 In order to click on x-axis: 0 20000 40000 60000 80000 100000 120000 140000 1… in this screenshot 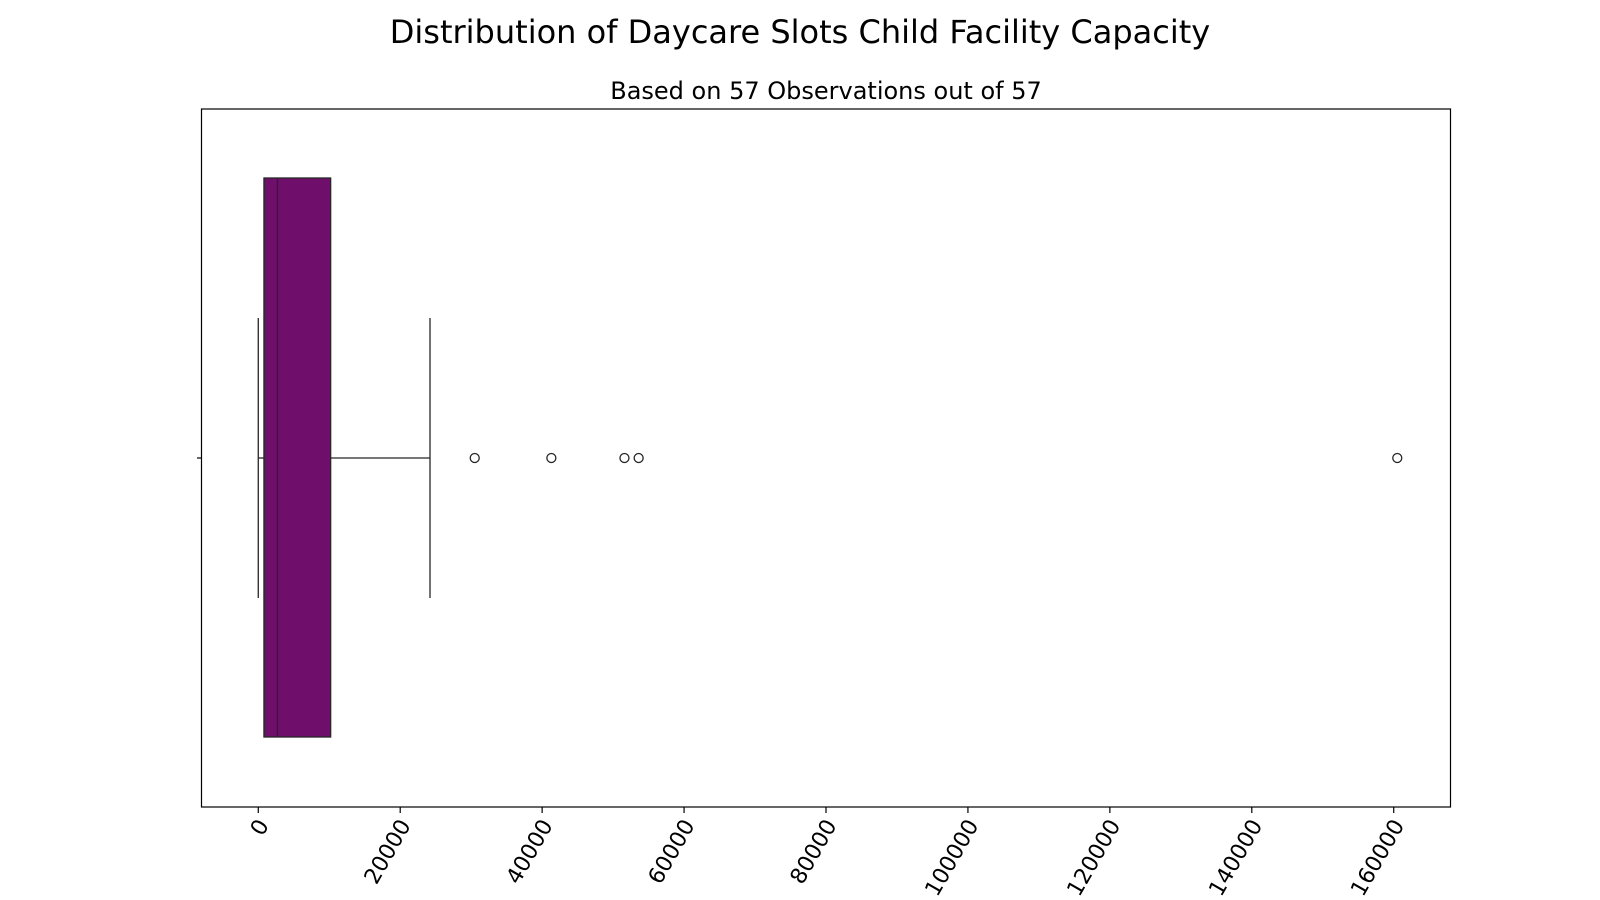, I will do `click(828, 853)`.